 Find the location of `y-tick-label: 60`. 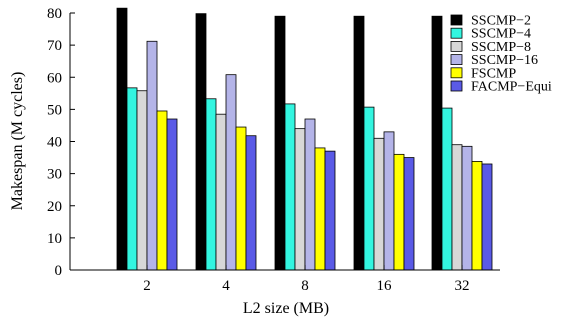

y-tick-label: 60 is located at coordinates (54, 78).